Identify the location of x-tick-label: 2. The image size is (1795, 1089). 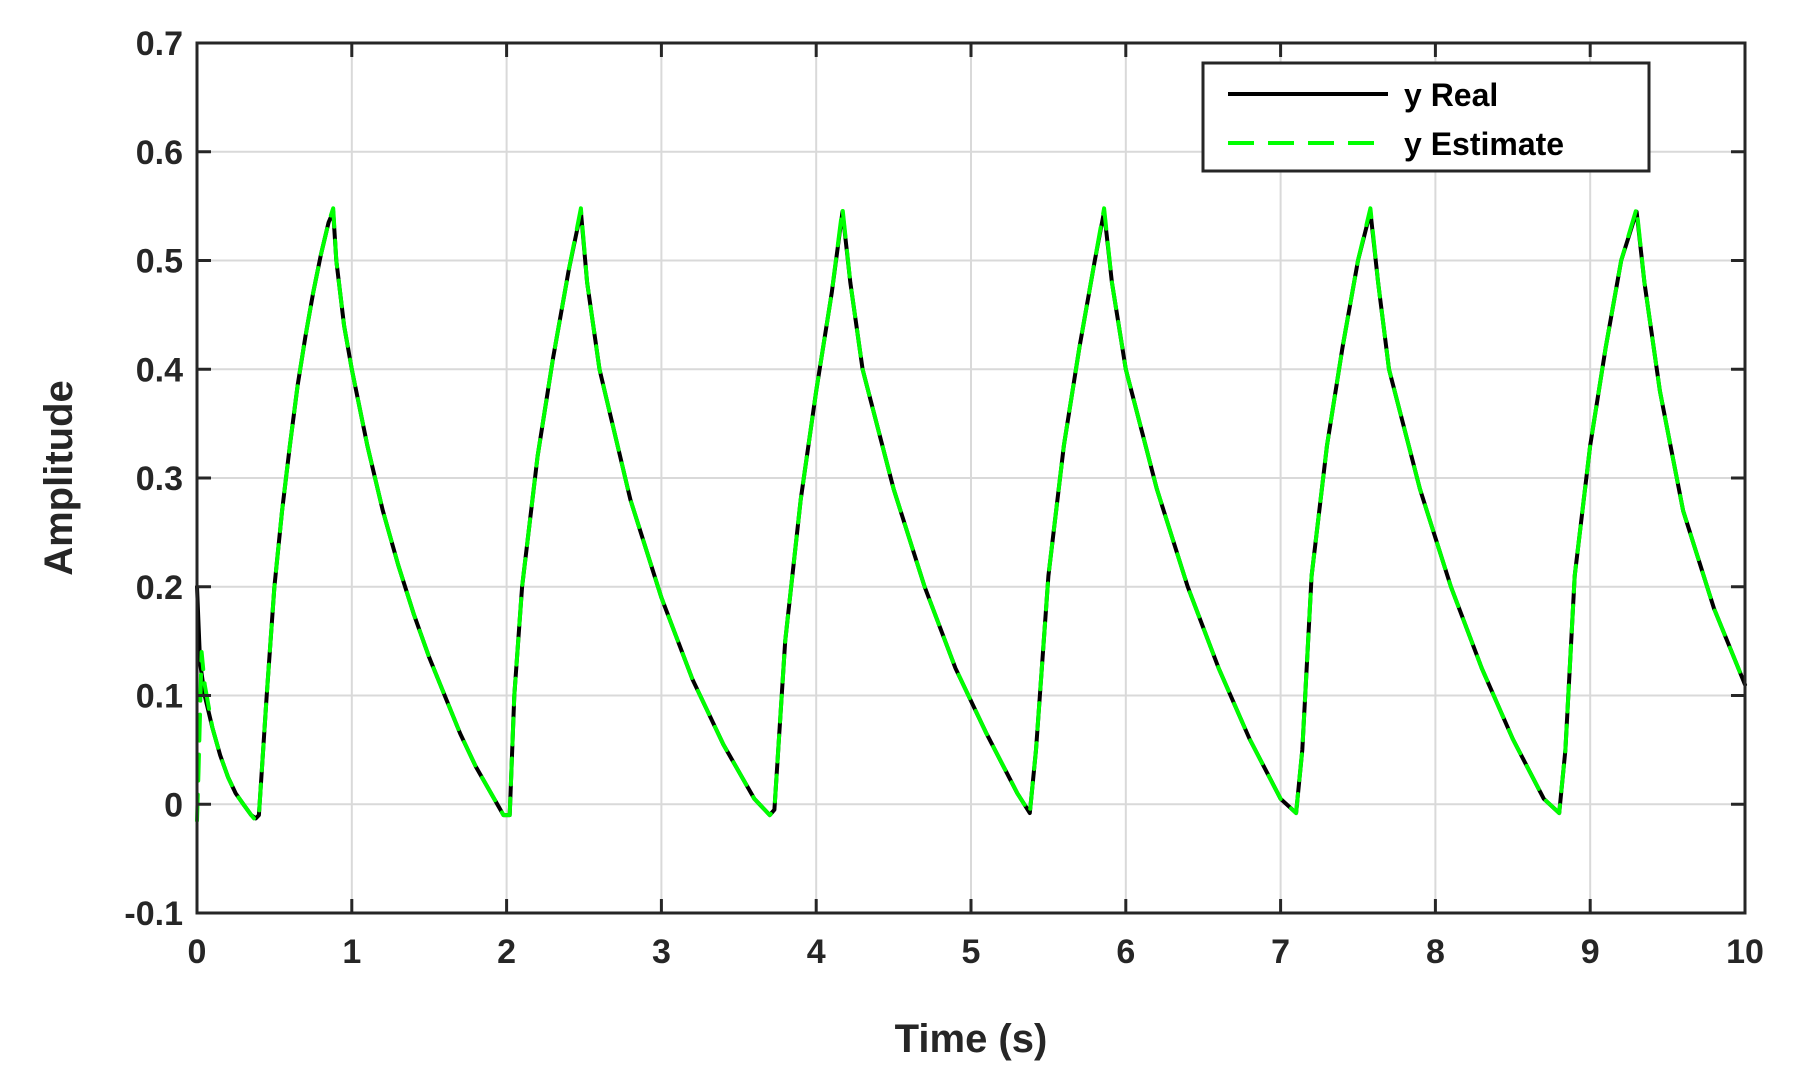
(506, 952).